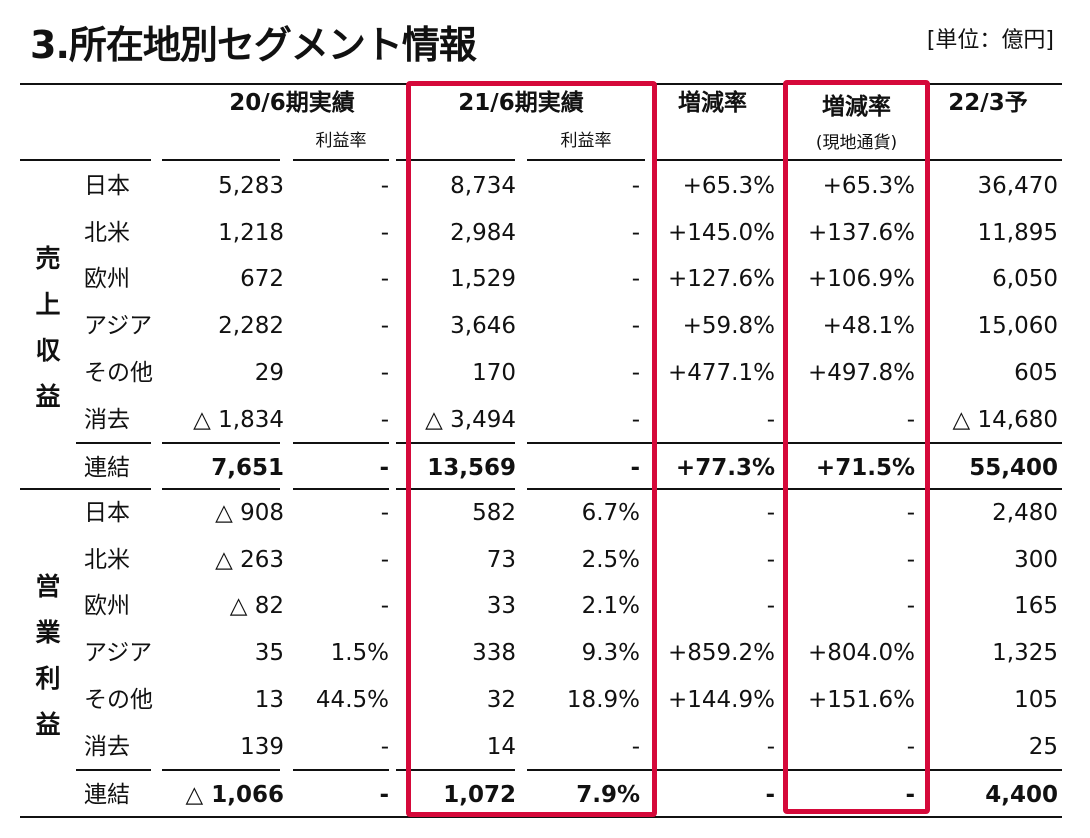 This screenshot has height=838, width=1090. What do you see at coordinates (479, 795) in the screenshot?
I see `cell-v2106: 1,072` at bounding box center [479, 795].